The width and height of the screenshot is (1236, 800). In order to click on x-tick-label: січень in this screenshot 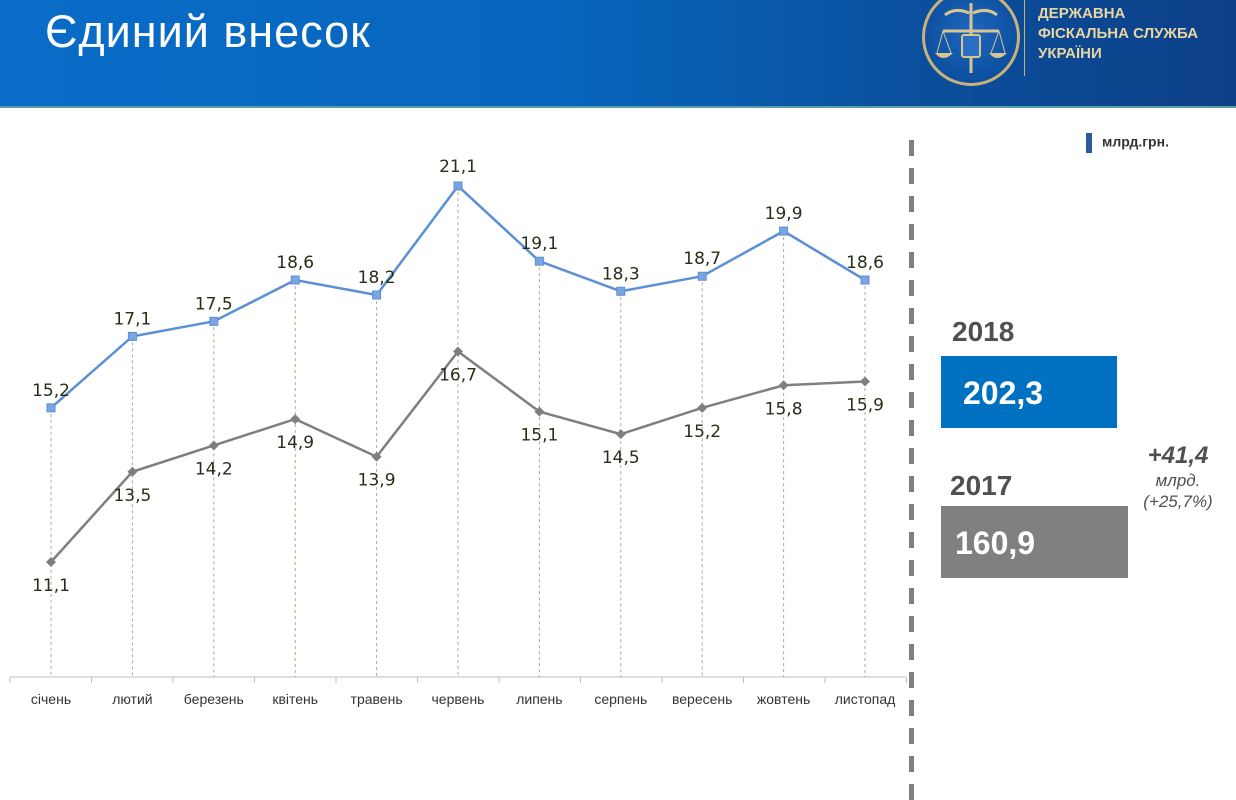, I will do `click(51, 699)`.